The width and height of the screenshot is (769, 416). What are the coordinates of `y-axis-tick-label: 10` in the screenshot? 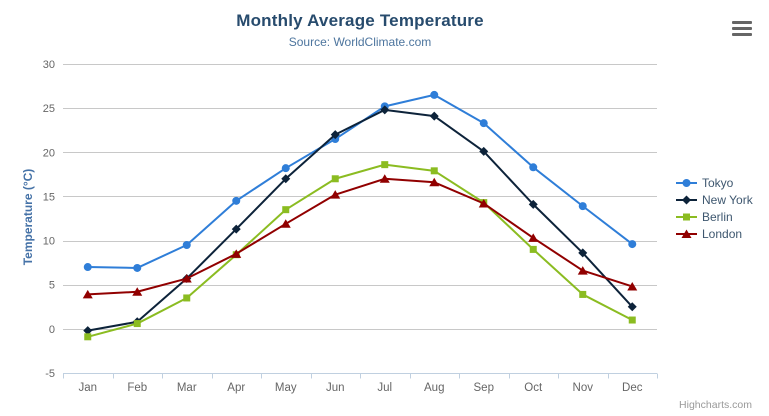 It's located at (49, 242).